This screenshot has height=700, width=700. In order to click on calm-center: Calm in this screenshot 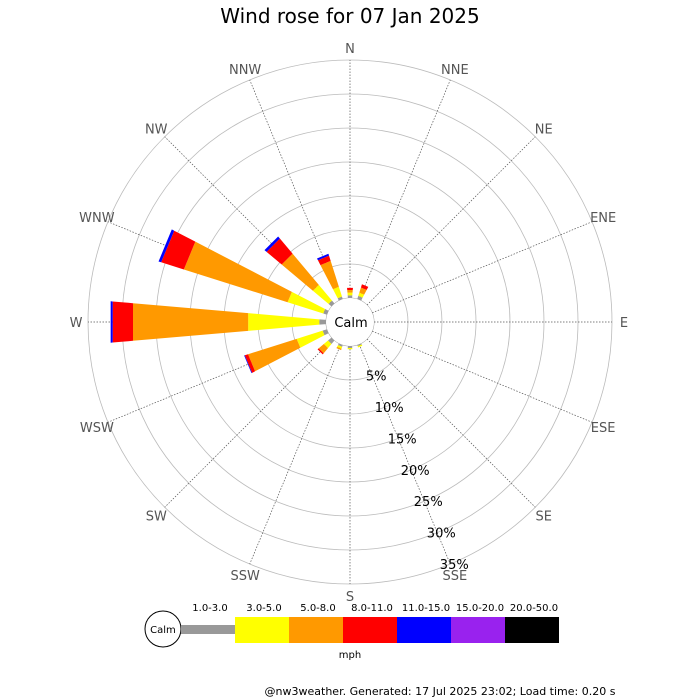, I will do `click(350, 322)`.